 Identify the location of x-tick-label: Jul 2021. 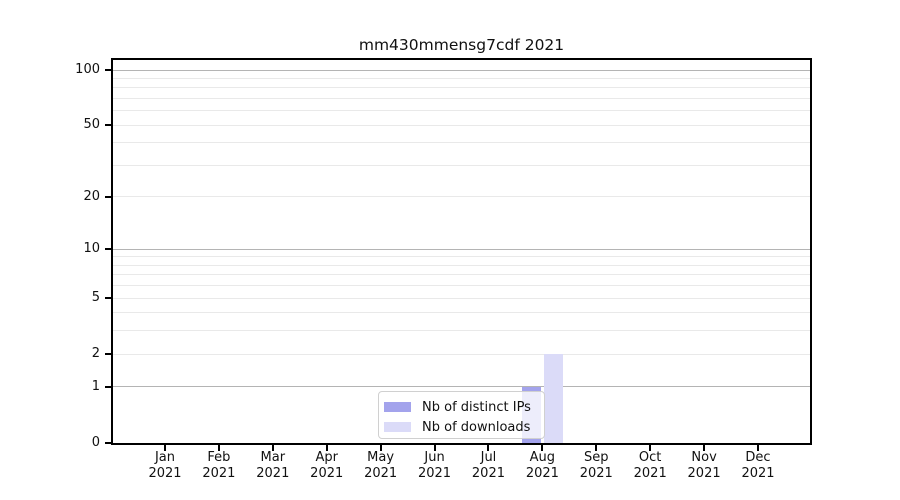
(488, 465).